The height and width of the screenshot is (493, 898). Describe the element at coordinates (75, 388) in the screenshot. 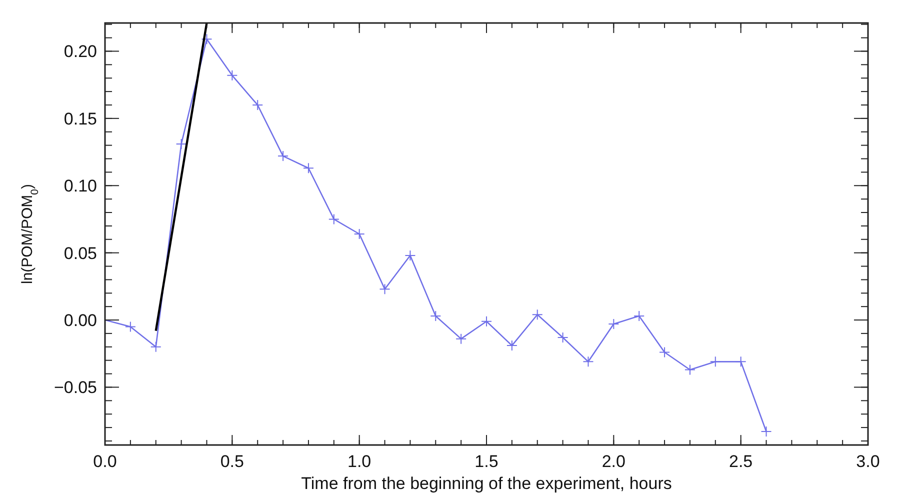

I see `y-tick-label: −0.05` at that location.